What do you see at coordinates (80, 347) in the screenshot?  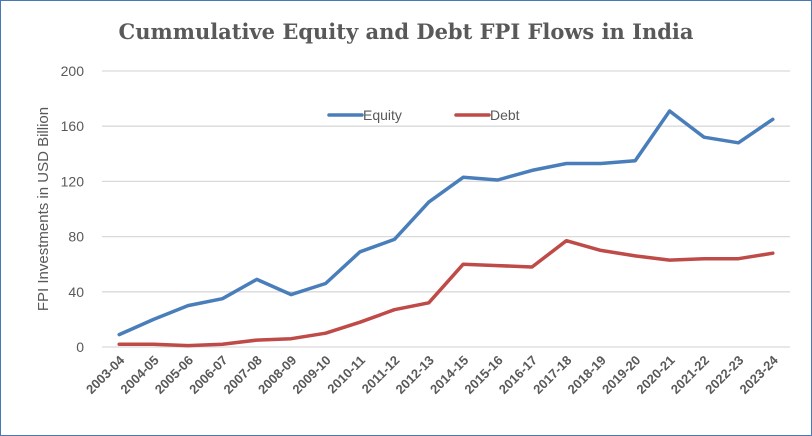 I see `y-tick-label: 0` at bounding box center [80, 347].